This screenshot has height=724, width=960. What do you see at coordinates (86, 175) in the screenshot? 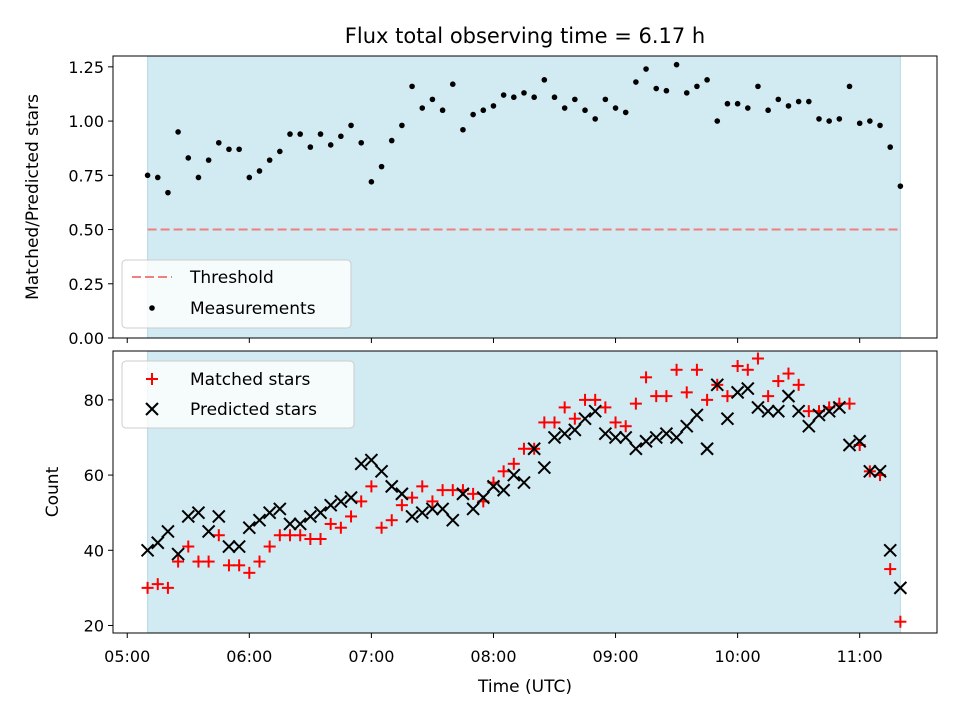
I see `top-y-tick-label: 0.75` at bounding box center [86, 175].